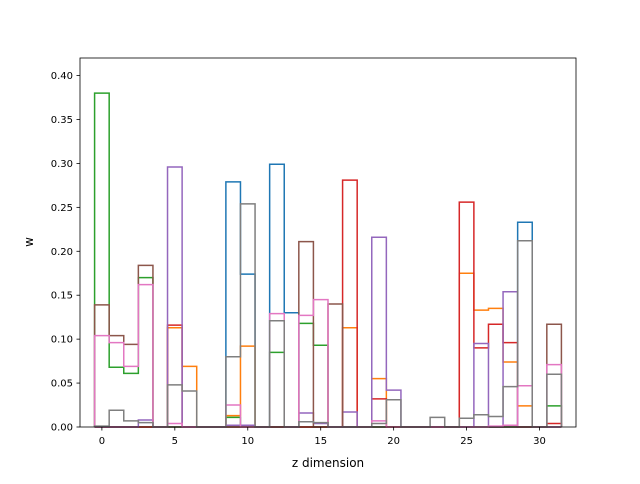  I want to click on x-tick-label: 25, so click(466, 441).